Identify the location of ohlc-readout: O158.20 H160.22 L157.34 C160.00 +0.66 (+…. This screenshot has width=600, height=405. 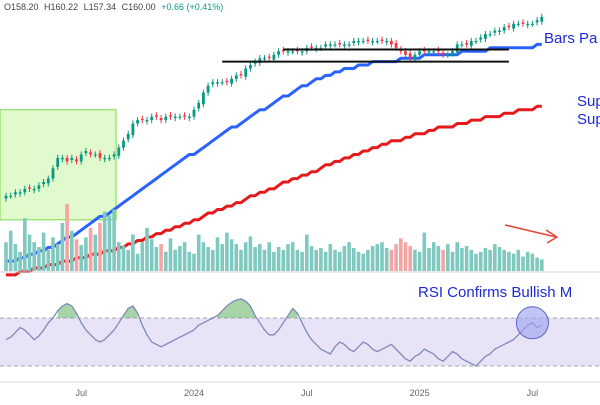
(115, 7).